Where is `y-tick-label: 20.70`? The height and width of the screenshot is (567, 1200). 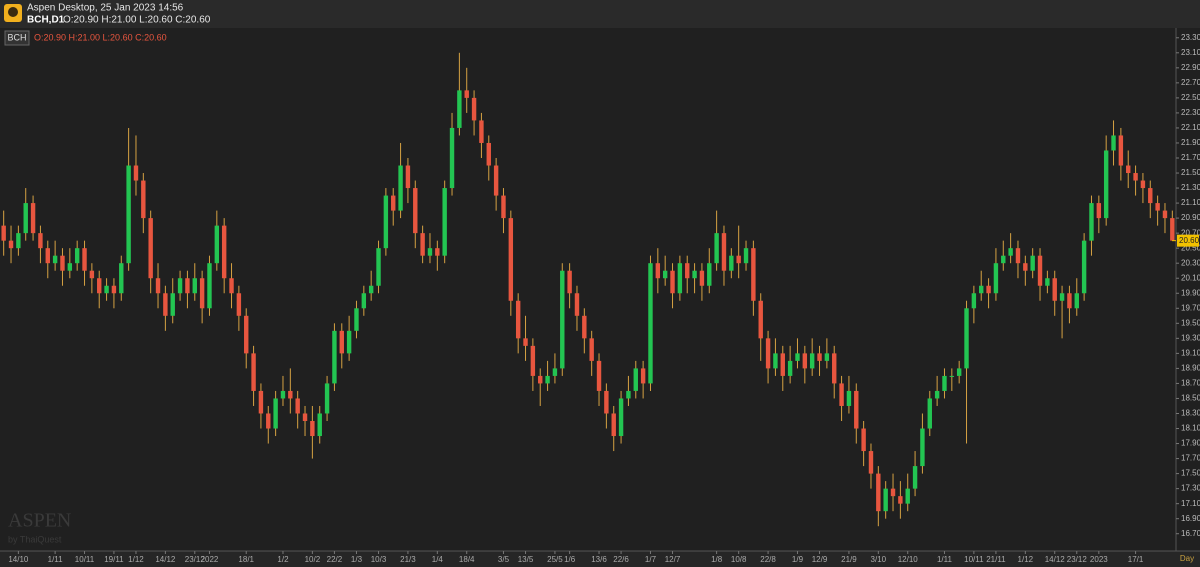 y-tick-label: 20.70 is located at coordinates (1190, 232).